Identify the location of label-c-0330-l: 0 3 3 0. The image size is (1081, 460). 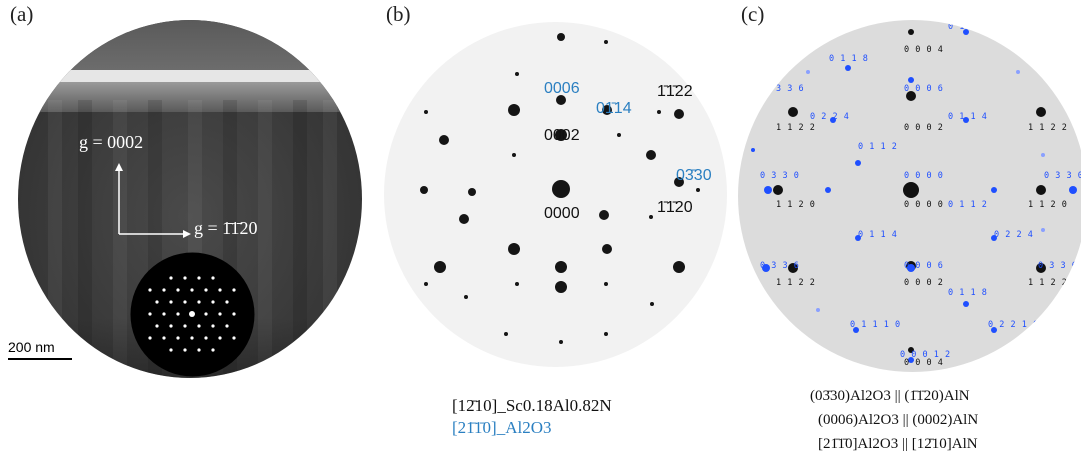
(780, 176).